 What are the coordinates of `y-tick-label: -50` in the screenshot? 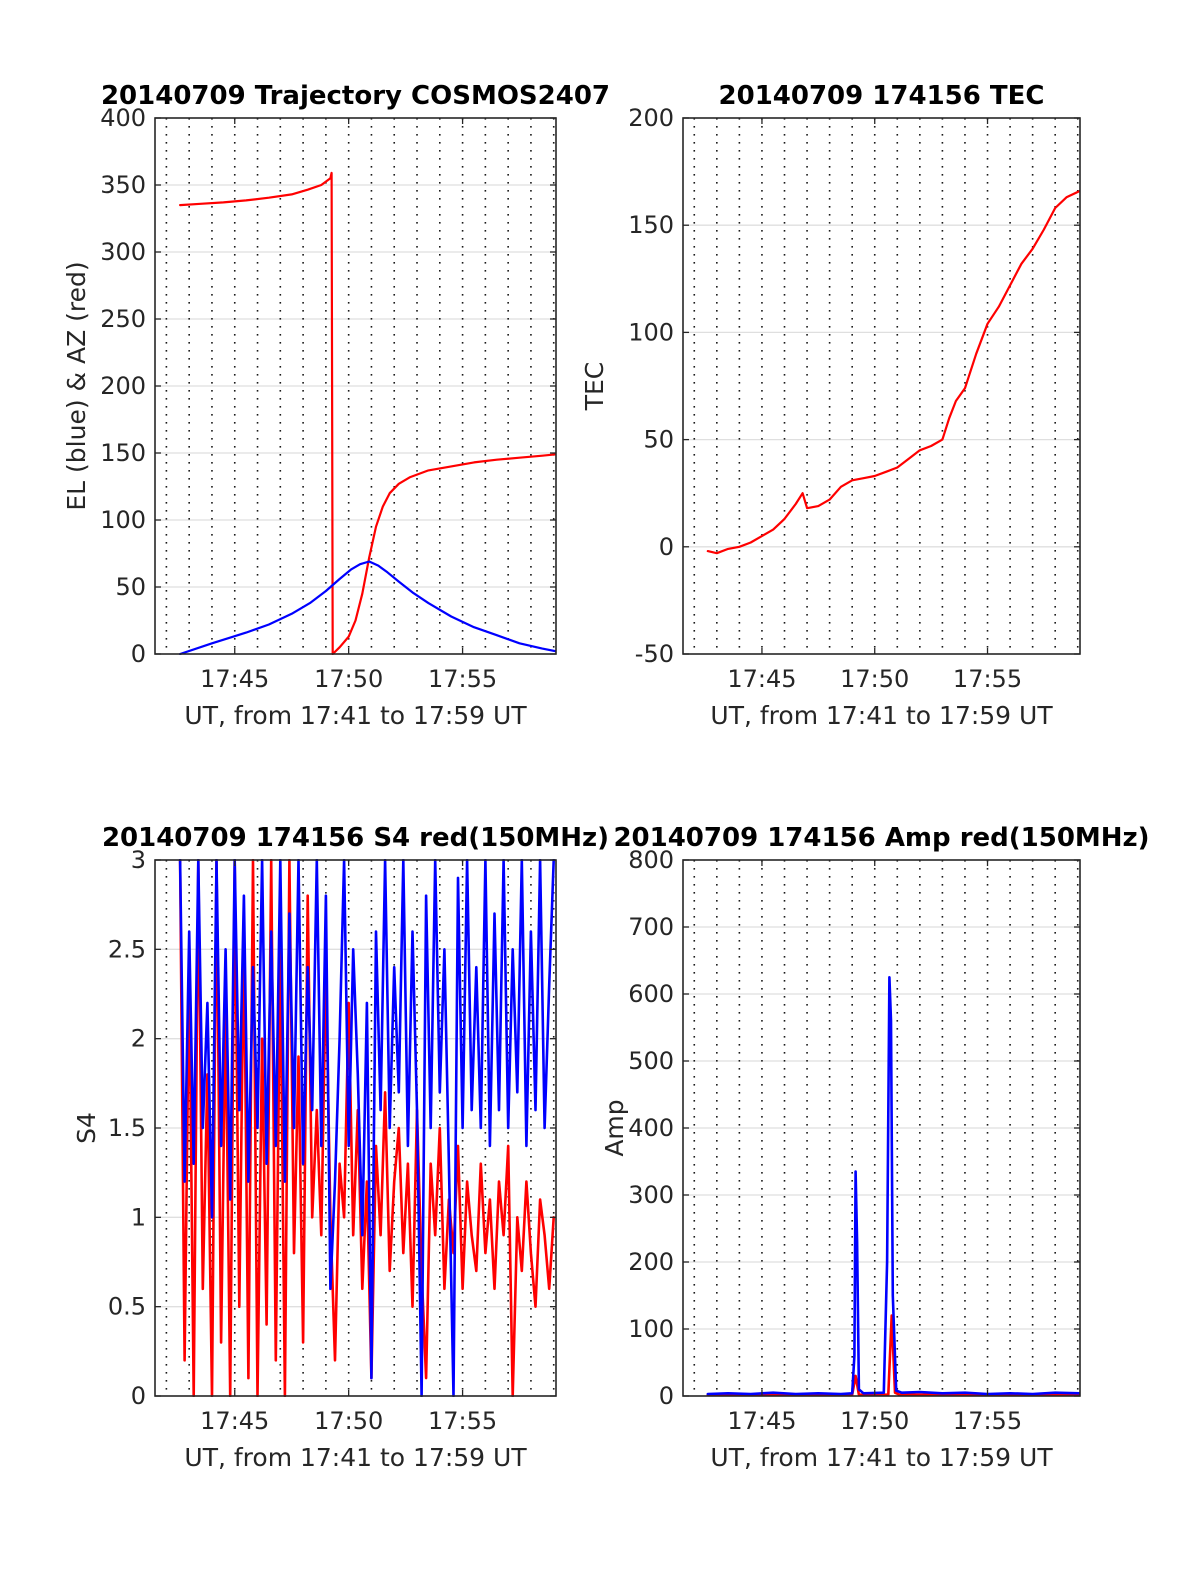 It's located at (654, 654).